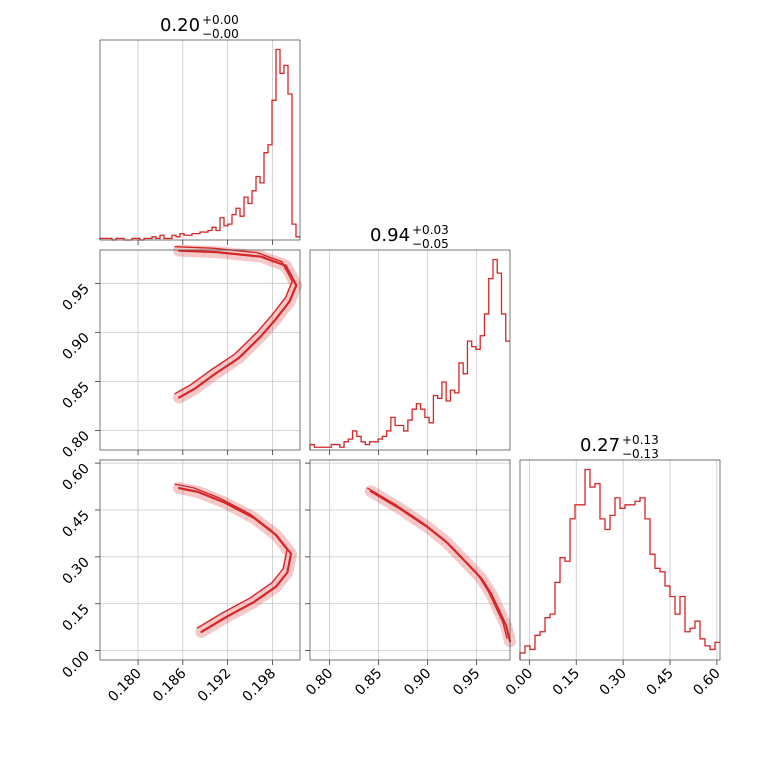 This screenshot has width=760, height=760. I want to click on x-tick-label: 0.90, so click(417, 682).